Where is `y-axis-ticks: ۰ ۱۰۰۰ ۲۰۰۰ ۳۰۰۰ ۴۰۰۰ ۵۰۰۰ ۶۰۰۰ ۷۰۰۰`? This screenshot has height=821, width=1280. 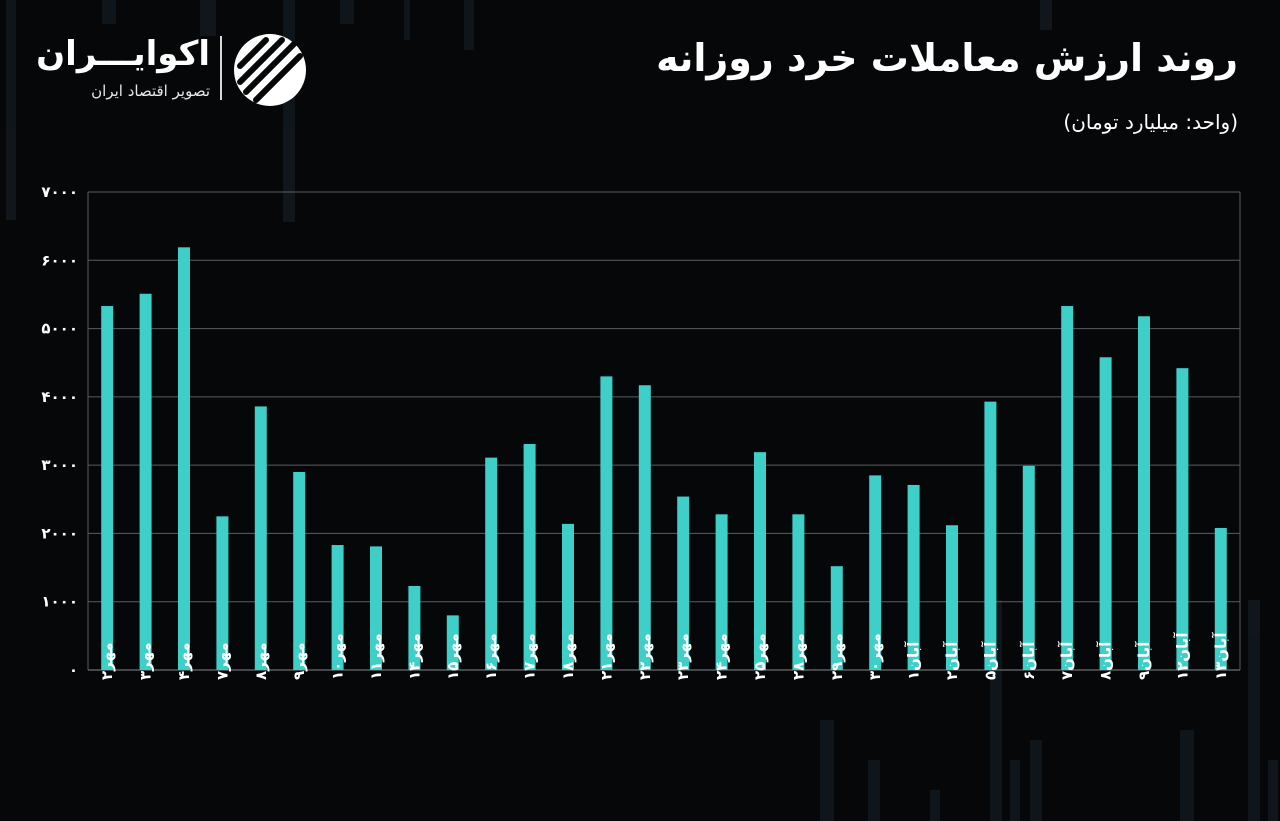 y-axis-ticks: ۰ ۱۰۰۰ ۲۰۰۰ ۳۰۰۰ ۴۰۰۰ ۵۰۰۰ ۶۰۰۰ ۷۰۰۰ is located at coordinates (59, 431).